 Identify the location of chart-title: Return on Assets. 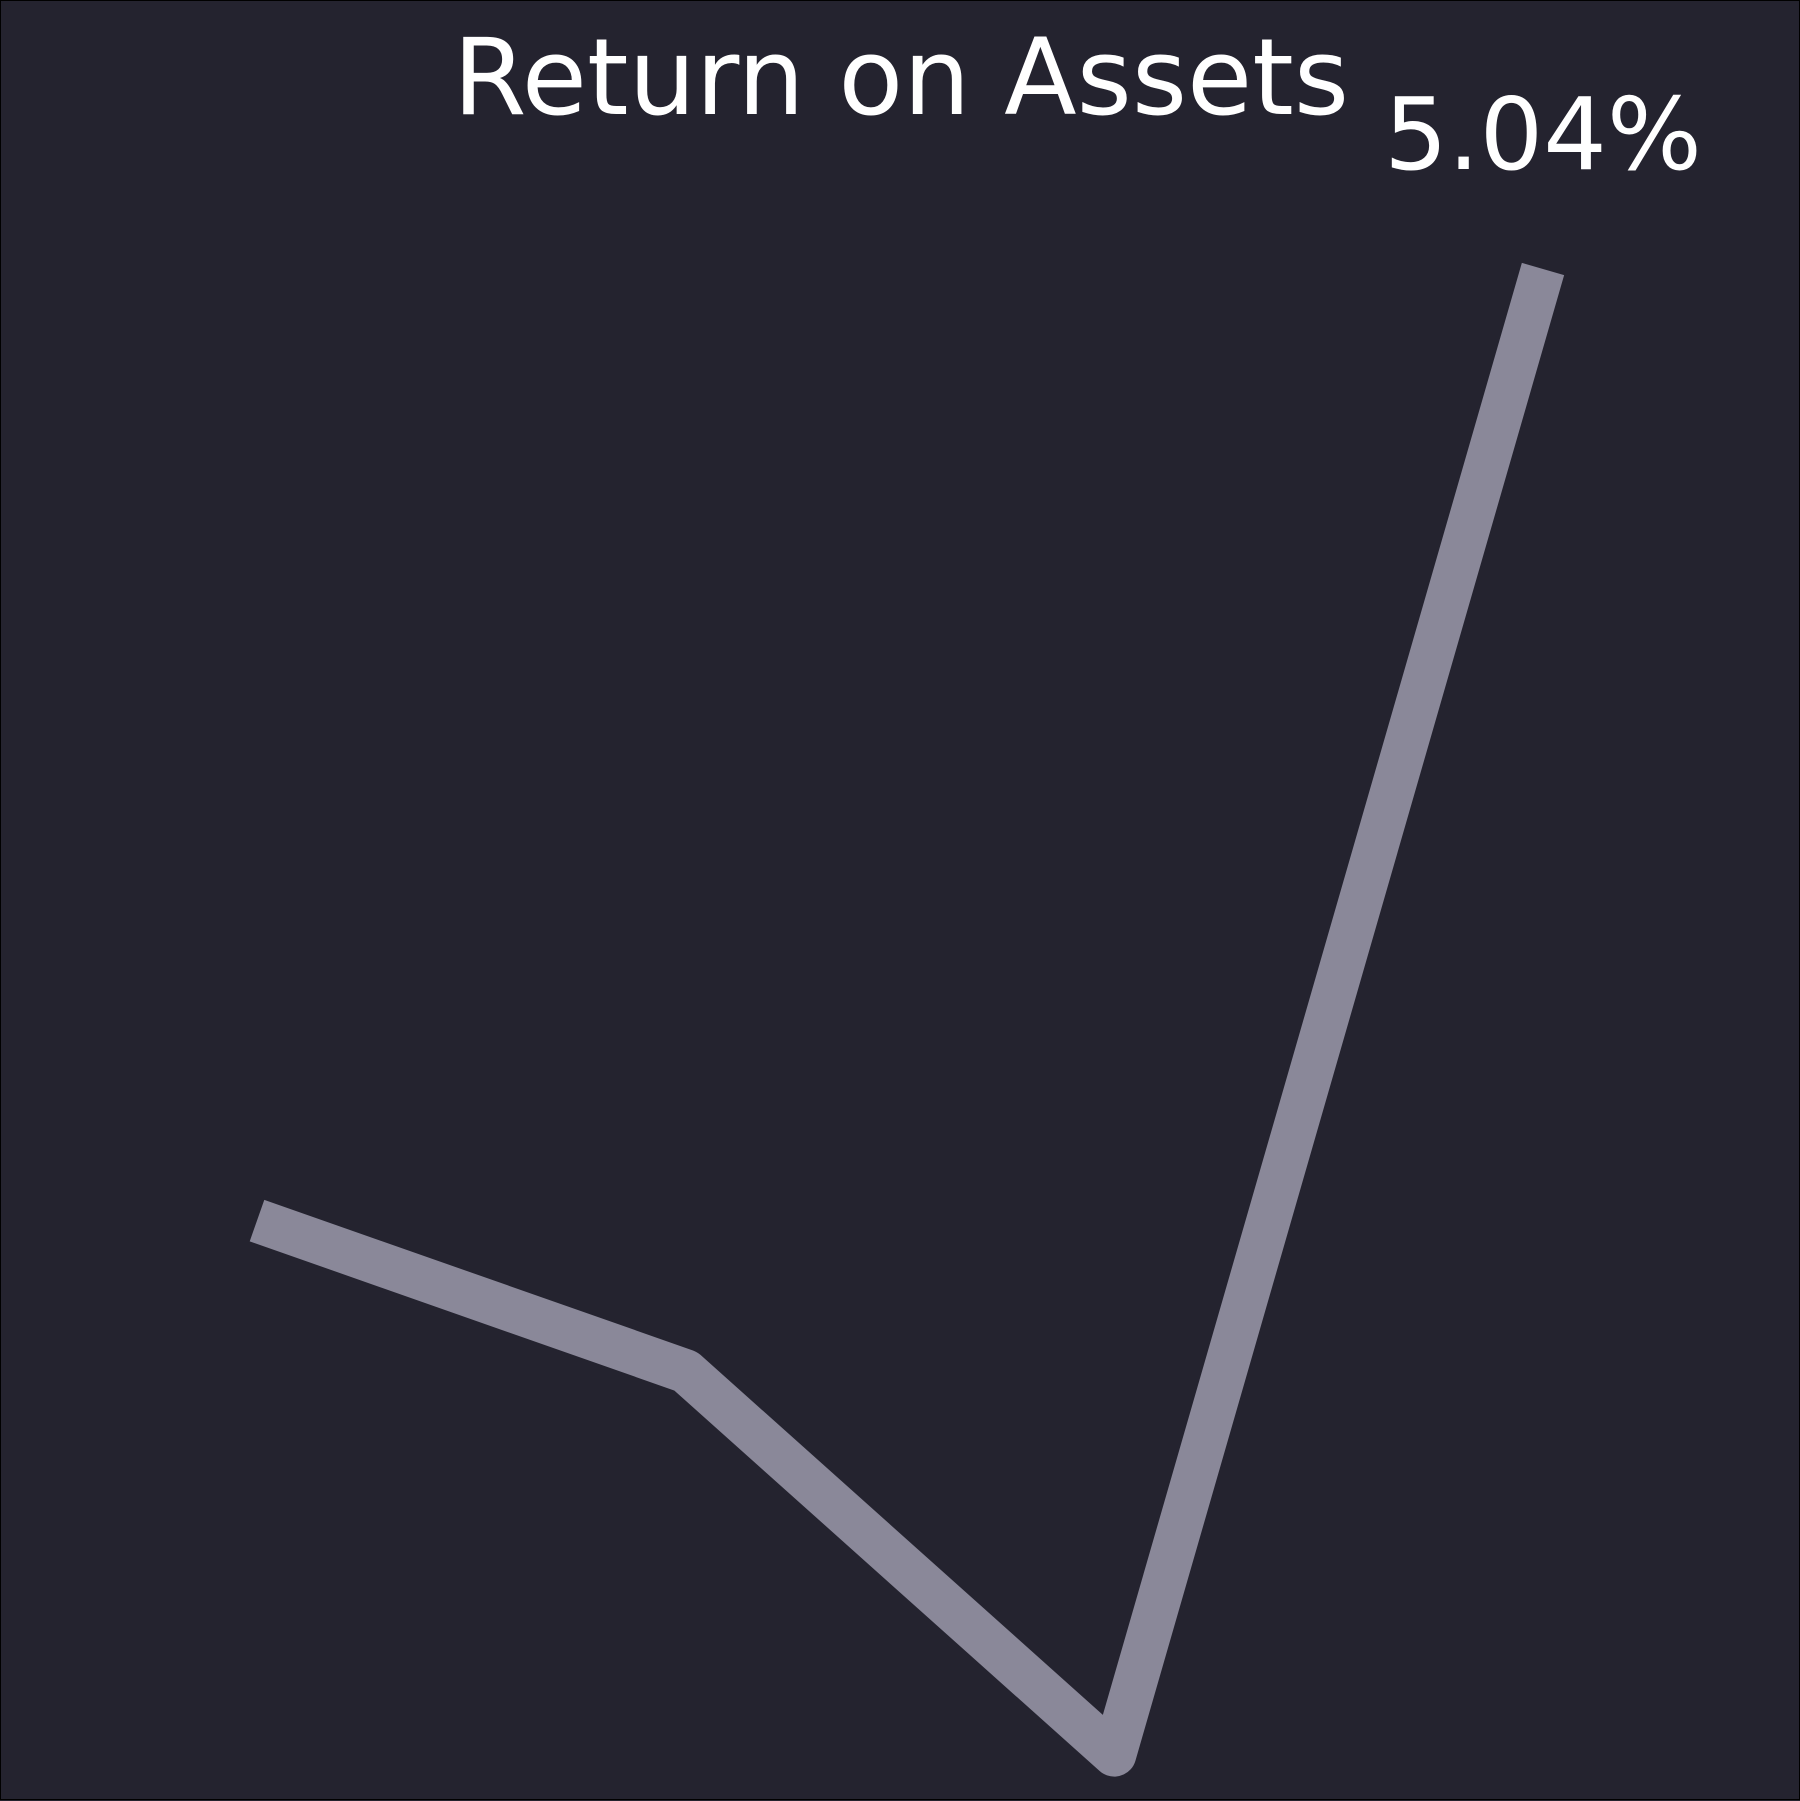
(901, 77).